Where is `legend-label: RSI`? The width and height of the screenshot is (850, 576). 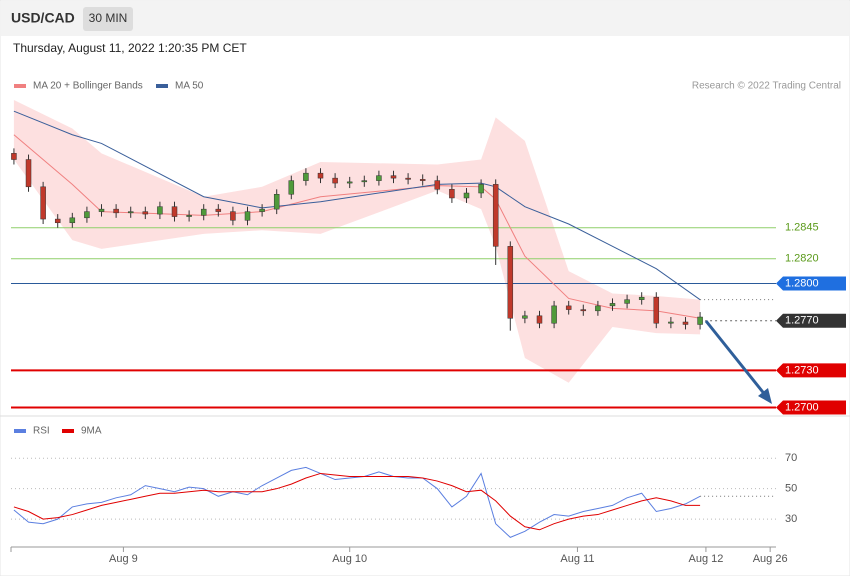 legend-label: RSI is located at coordinates (41, 431).